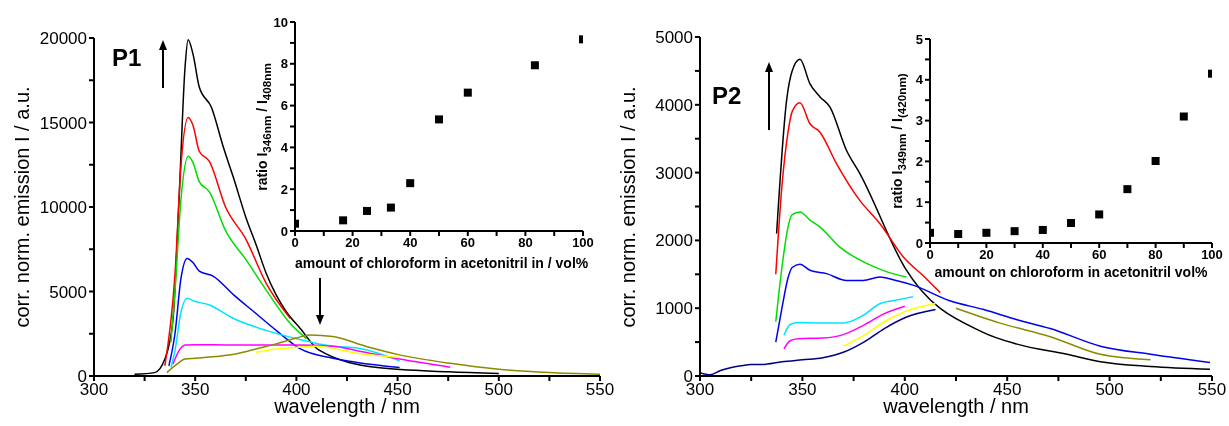 This screenshot has width=1229, height=426. Describe the element at coordinates (63, 39) in the screenshot. I see `y-tick-label: 20000` at that location.